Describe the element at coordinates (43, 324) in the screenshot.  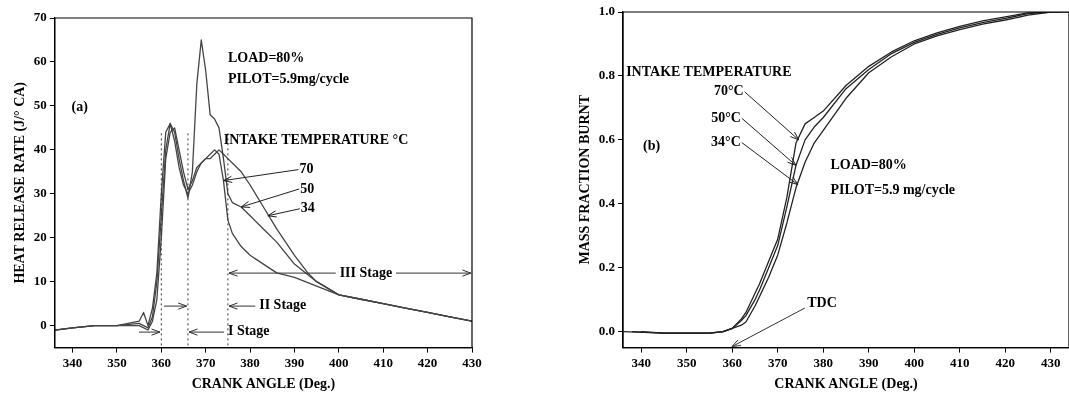
I see `y-tick-label: 0` at that location.